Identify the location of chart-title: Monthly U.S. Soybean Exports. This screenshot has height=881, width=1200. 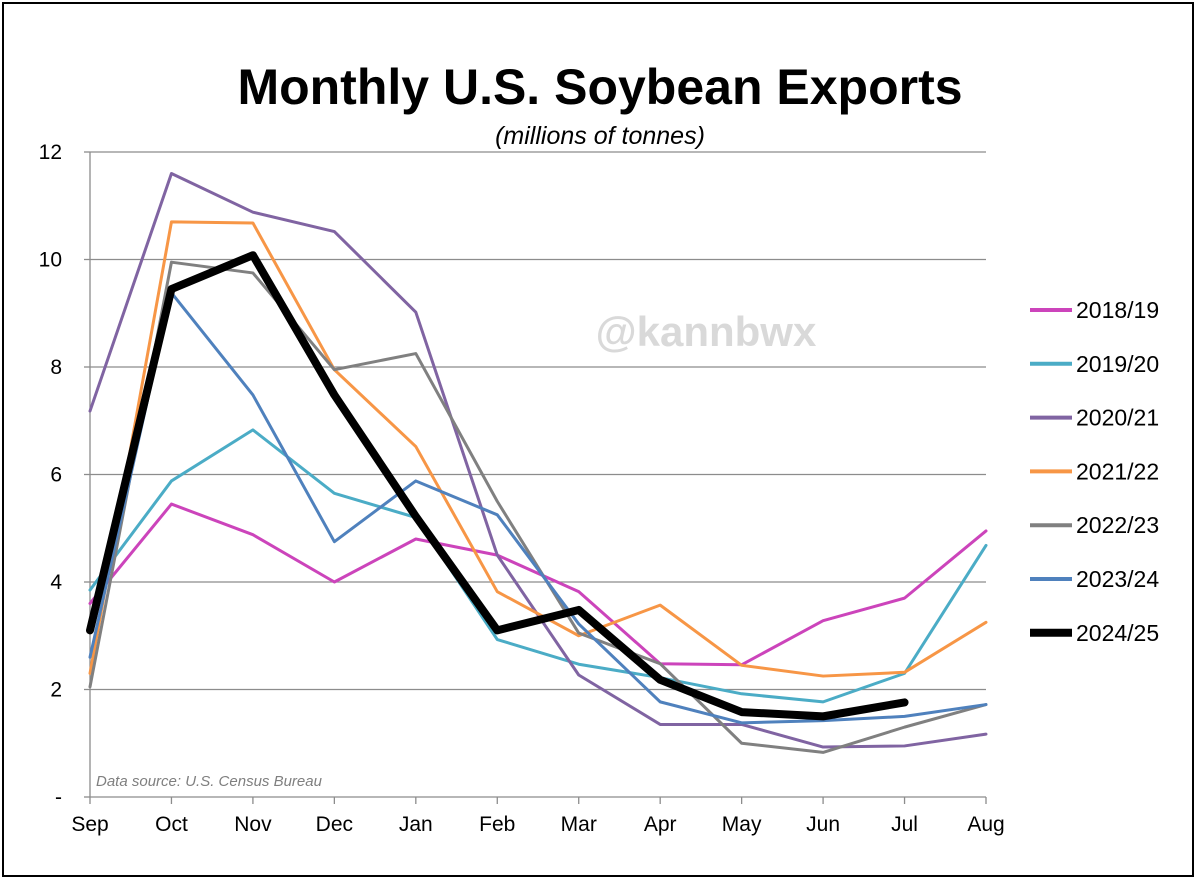
(599, 87).